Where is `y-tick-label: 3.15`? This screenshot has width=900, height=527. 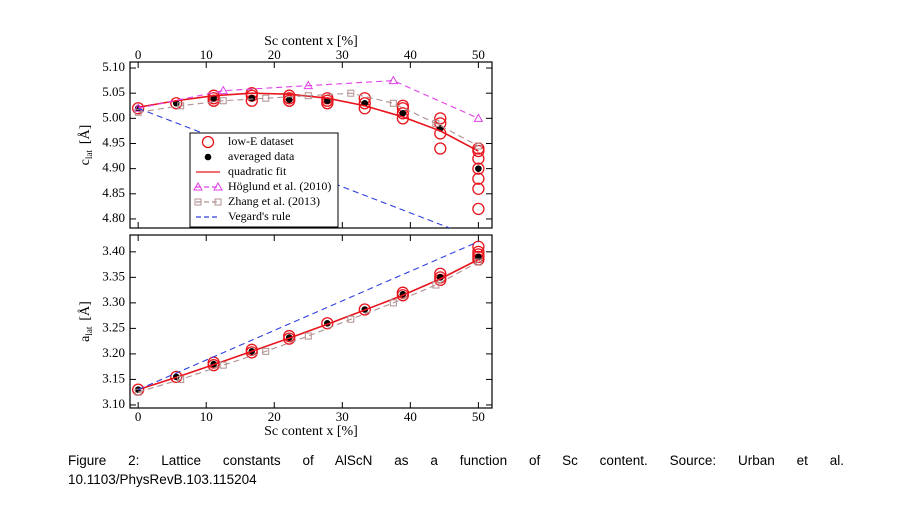 y-tick-label: 3.15 is located at coordinates (113, 377).